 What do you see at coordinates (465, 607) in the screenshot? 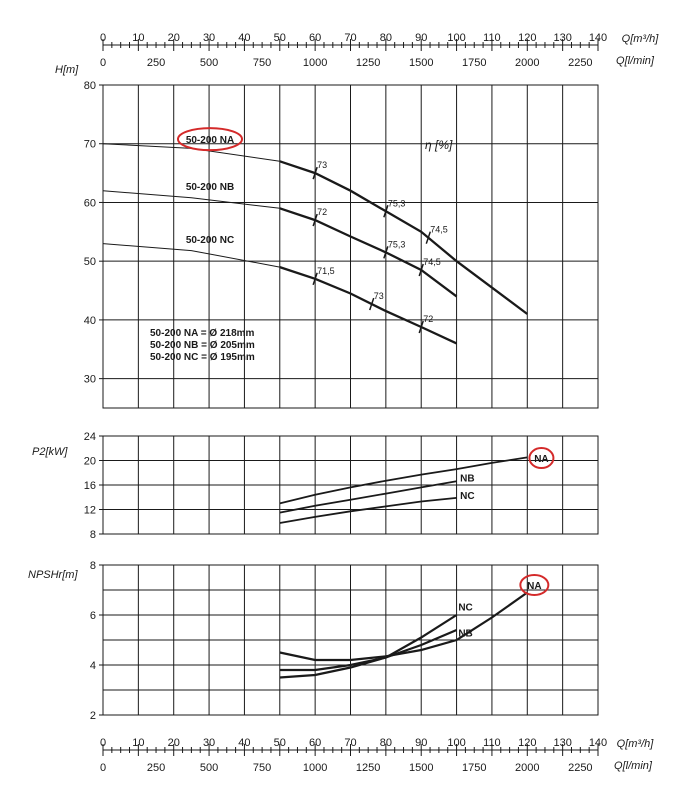
I see `series-label-nc-npsh: NC` at bounding box center [465, 607].